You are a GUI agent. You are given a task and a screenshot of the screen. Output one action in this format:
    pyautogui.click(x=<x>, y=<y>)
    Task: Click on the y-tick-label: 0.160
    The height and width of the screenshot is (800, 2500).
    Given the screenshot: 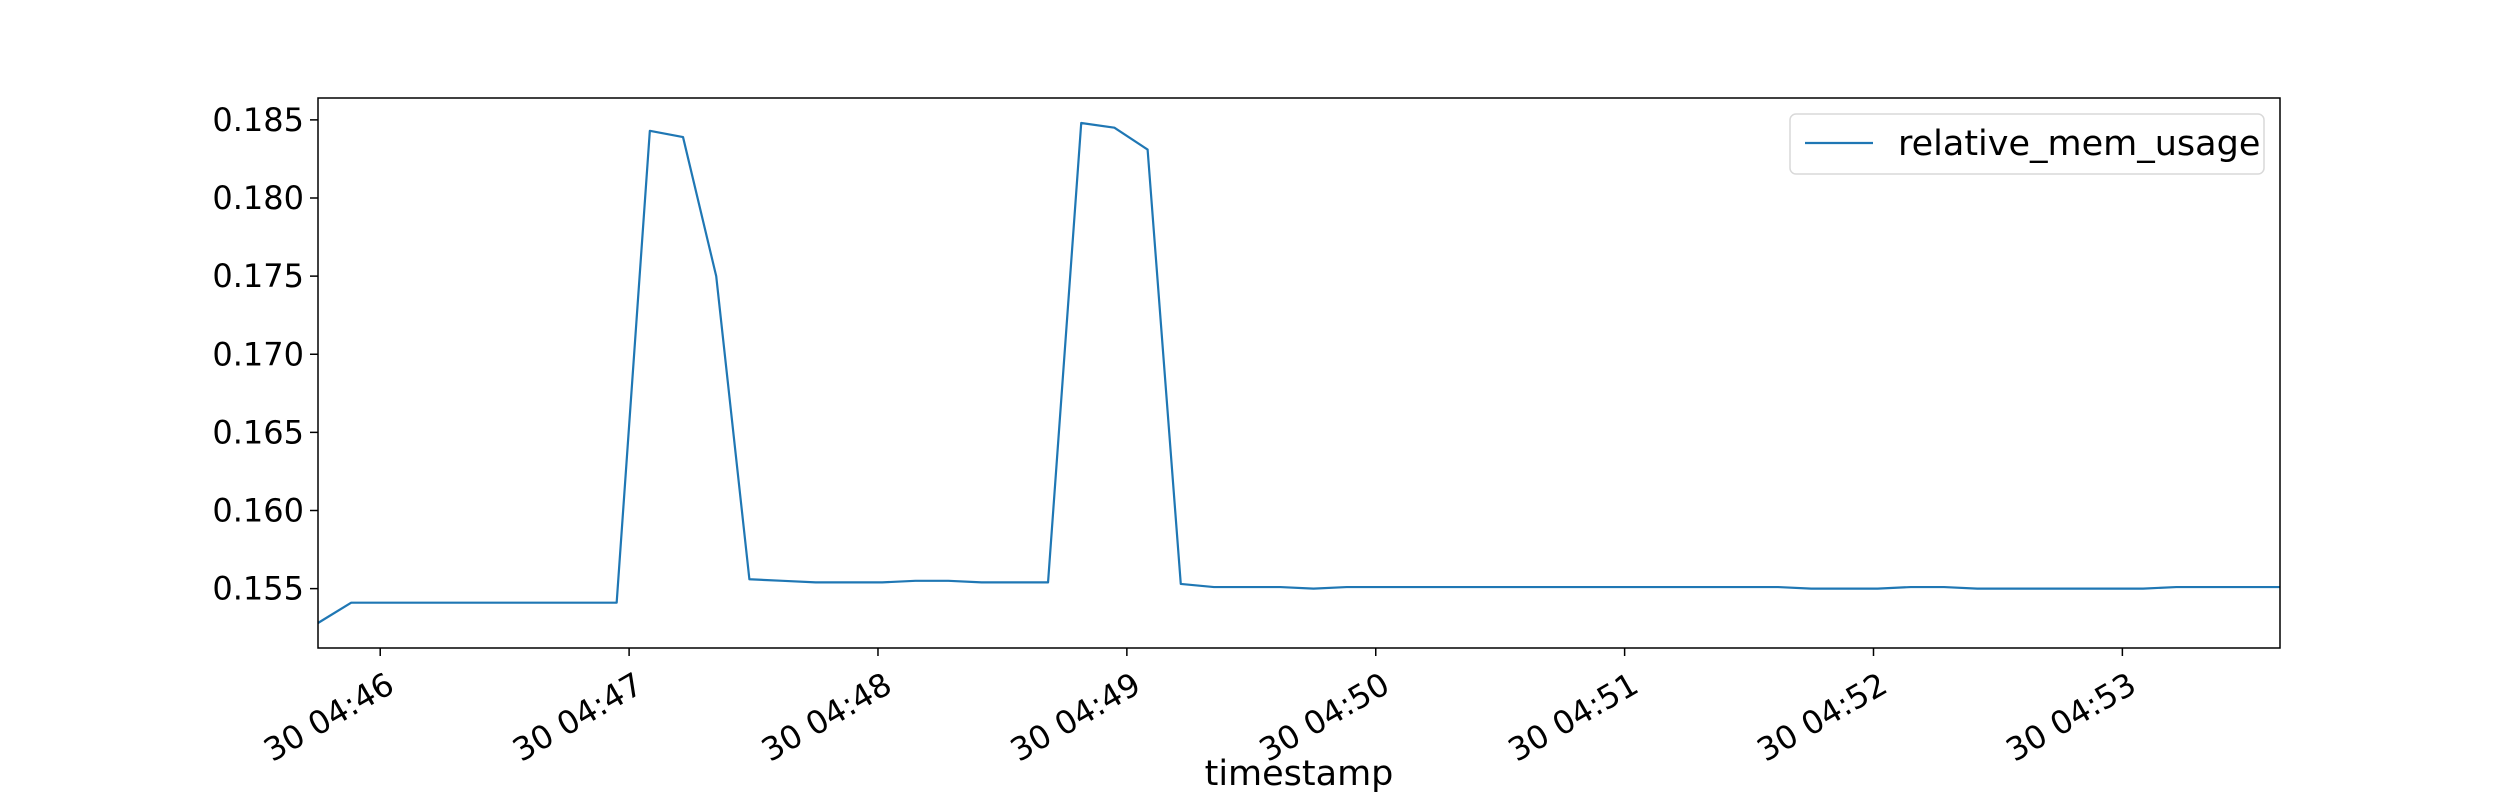 What is the action you would take?
    pyautogui.click(x=258, y=511)
    